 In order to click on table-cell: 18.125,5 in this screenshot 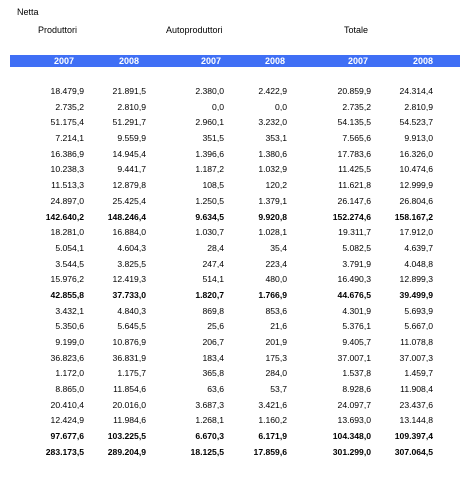, I will do `click(207, 451)`.